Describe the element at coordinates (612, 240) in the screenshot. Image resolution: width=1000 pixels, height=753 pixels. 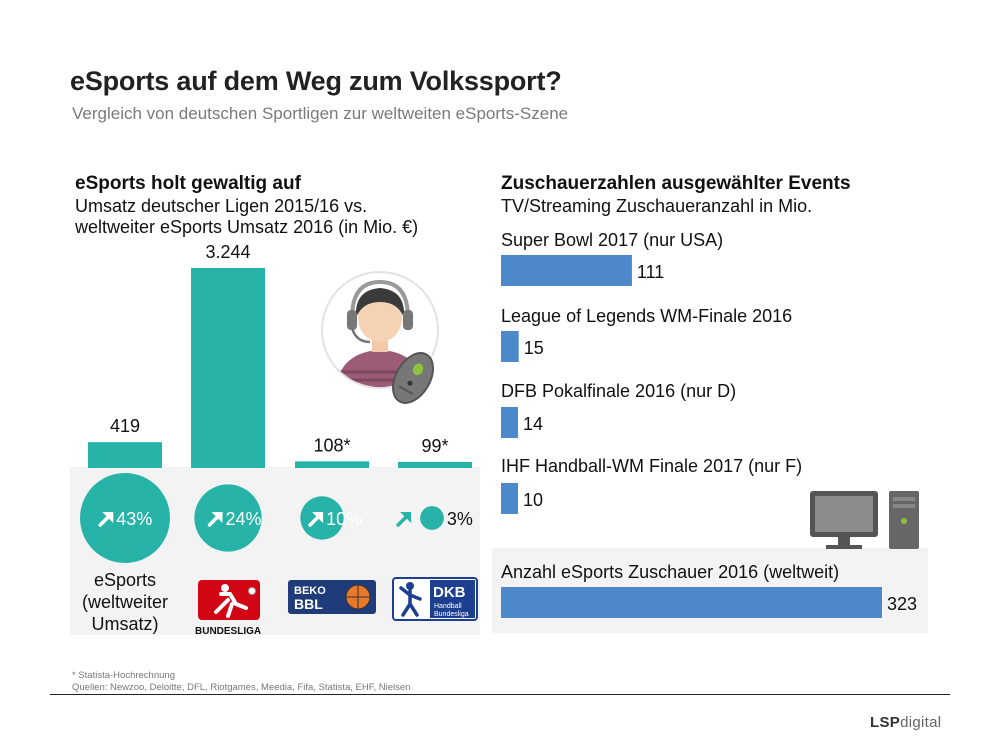
I see `event-label: Super Bowl 2017 (nur USA)` at that location.